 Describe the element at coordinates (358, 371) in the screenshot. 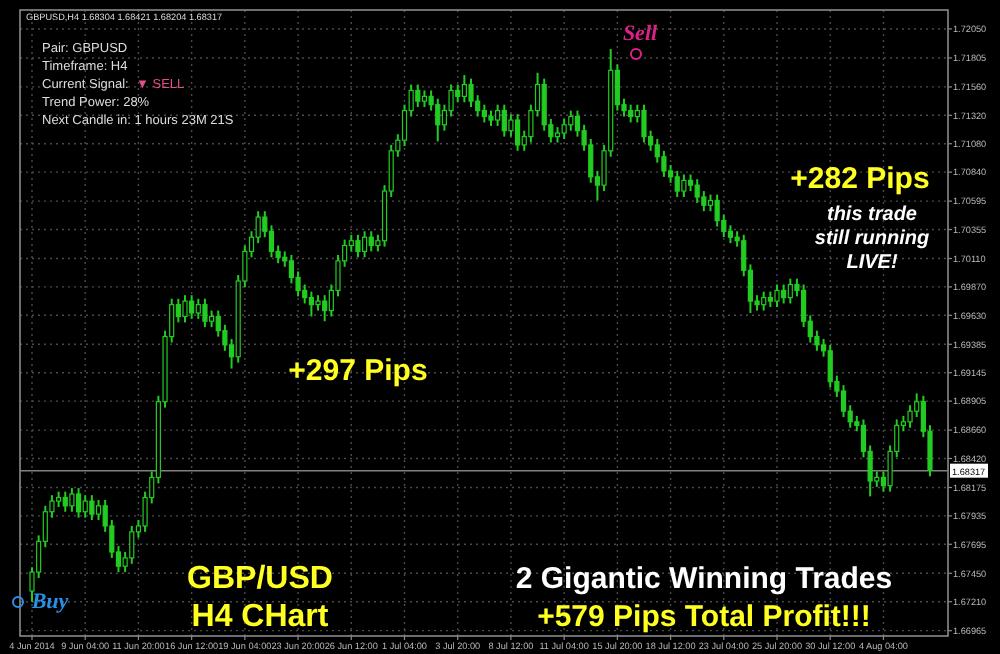

I see `annotation: +297 Pips` at that location.